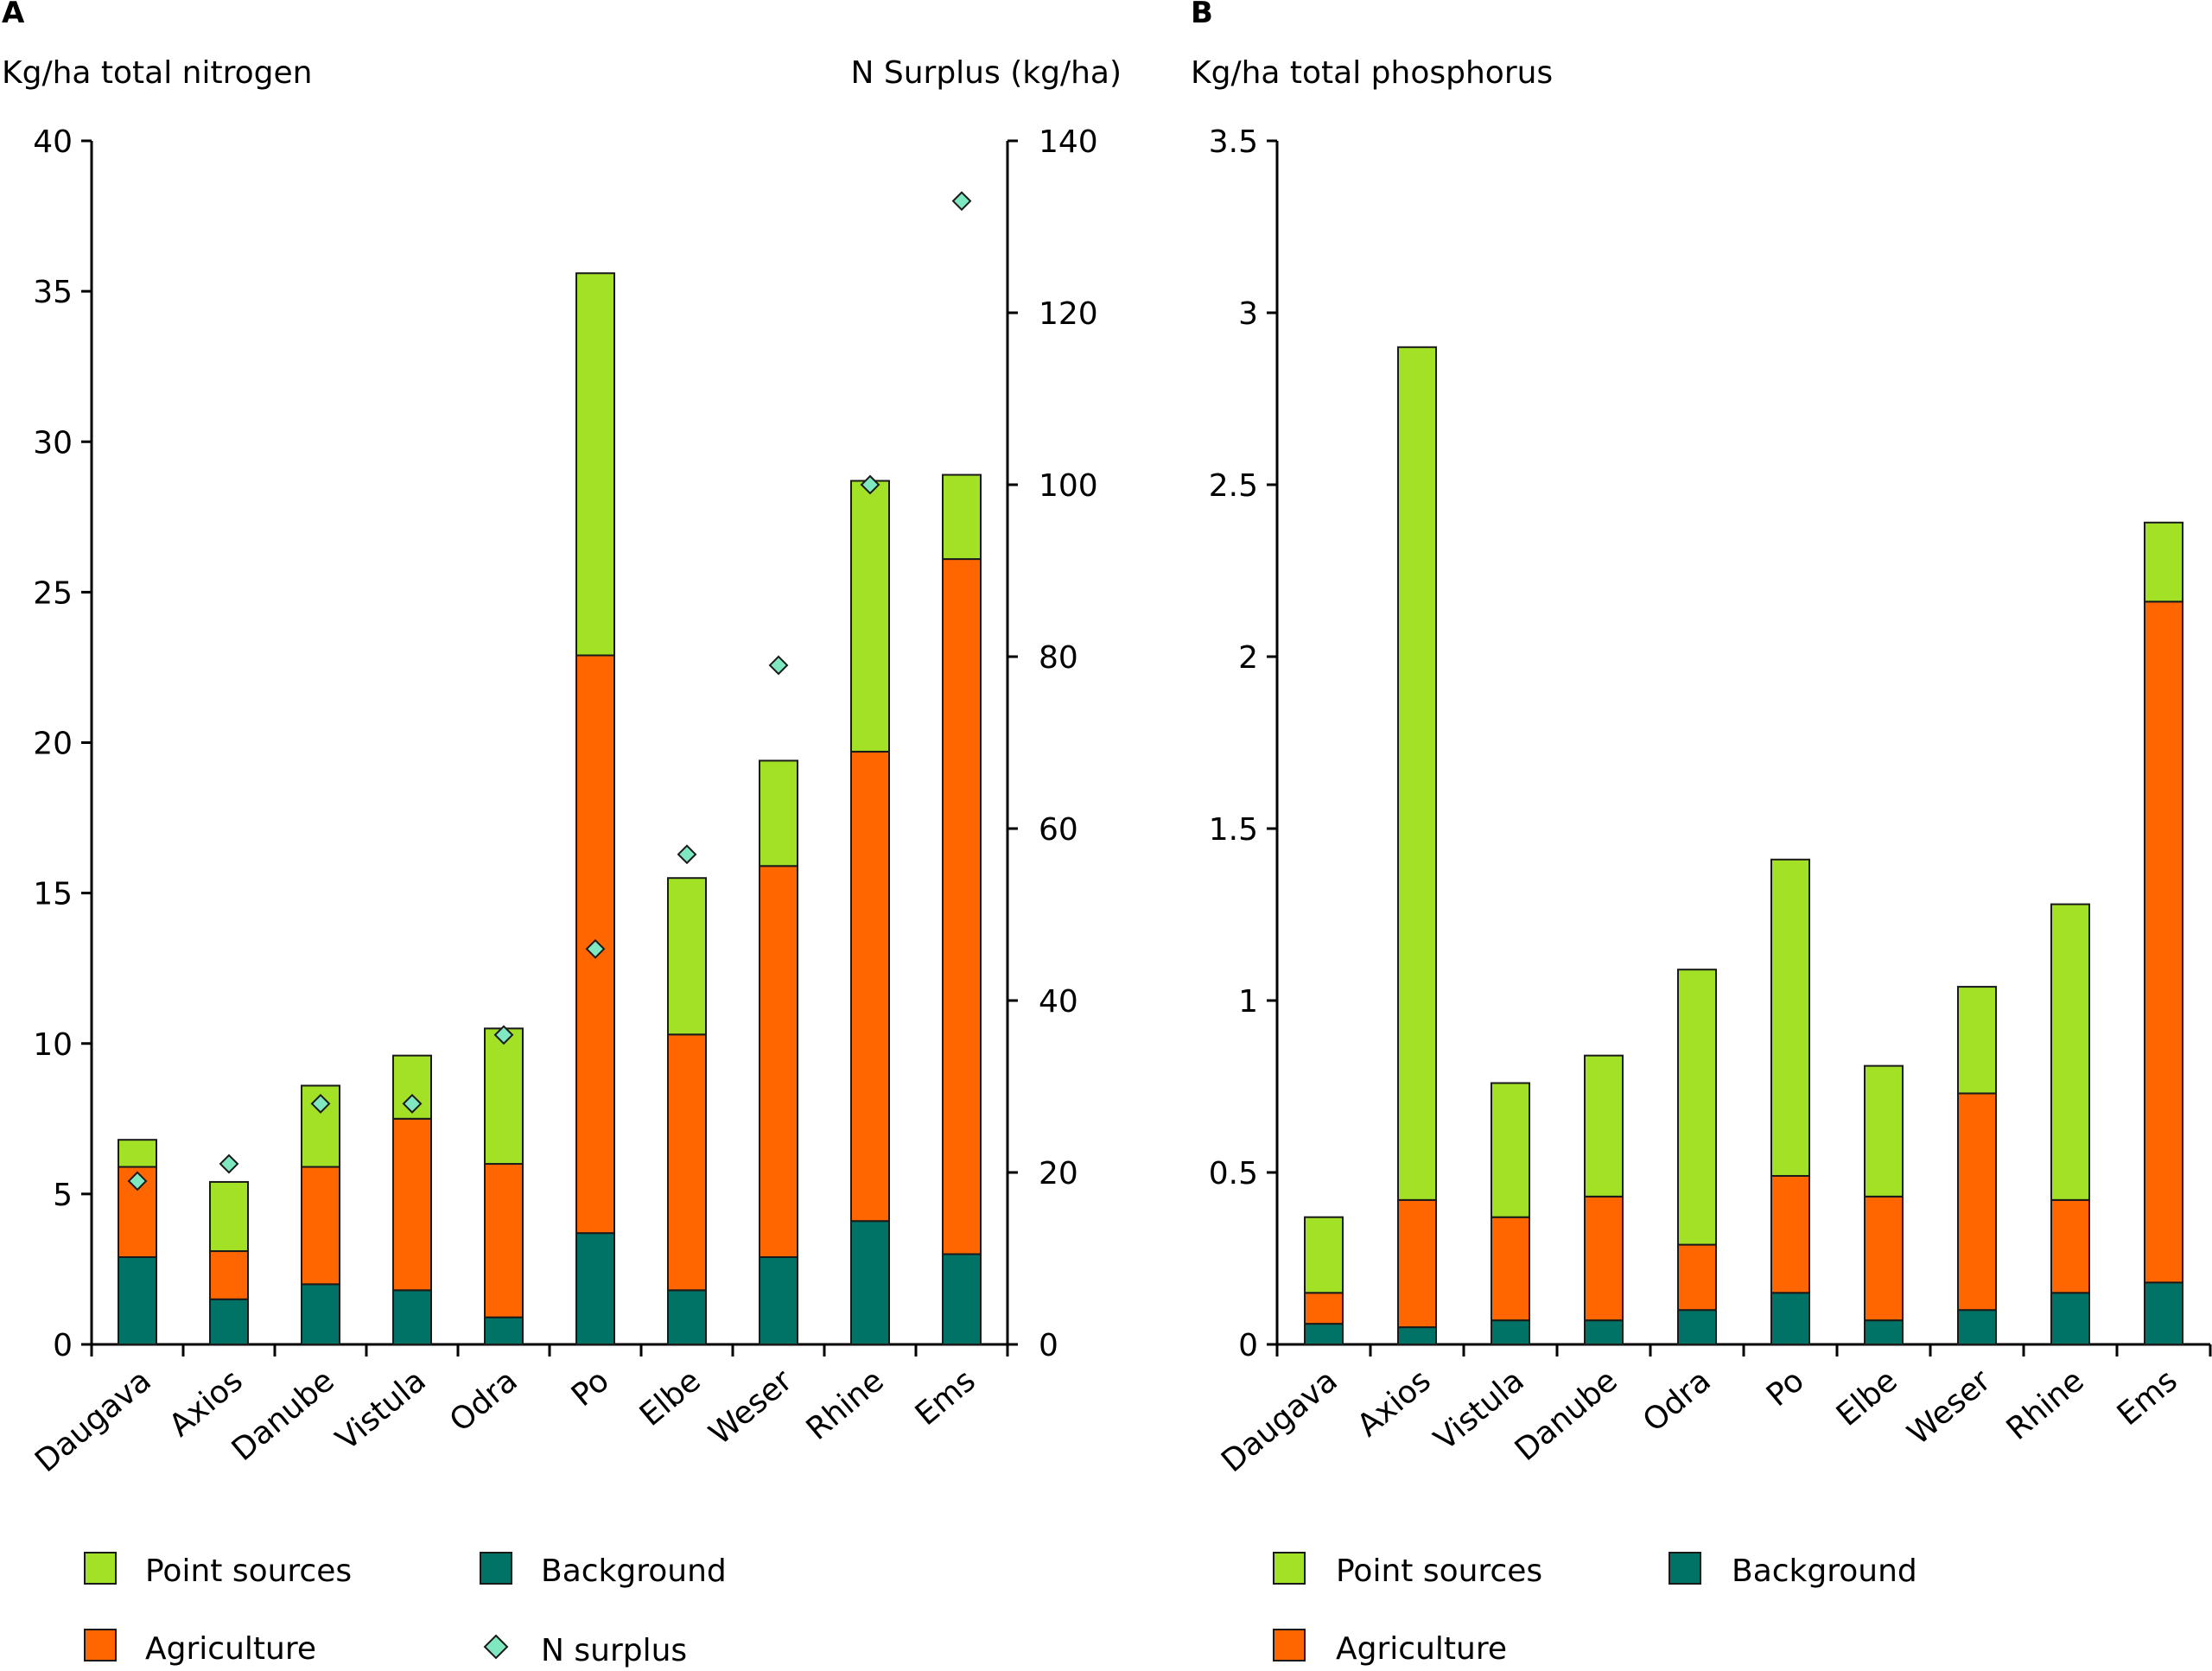  I want to click on bar-background-ems, so click(2163, 1313).